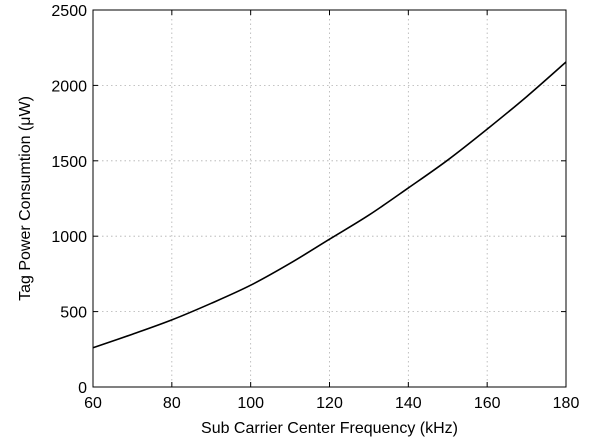 The height and width of the screenshot is (439, 600). I want to click on y-tick-label: 1000, so click(69, 237).